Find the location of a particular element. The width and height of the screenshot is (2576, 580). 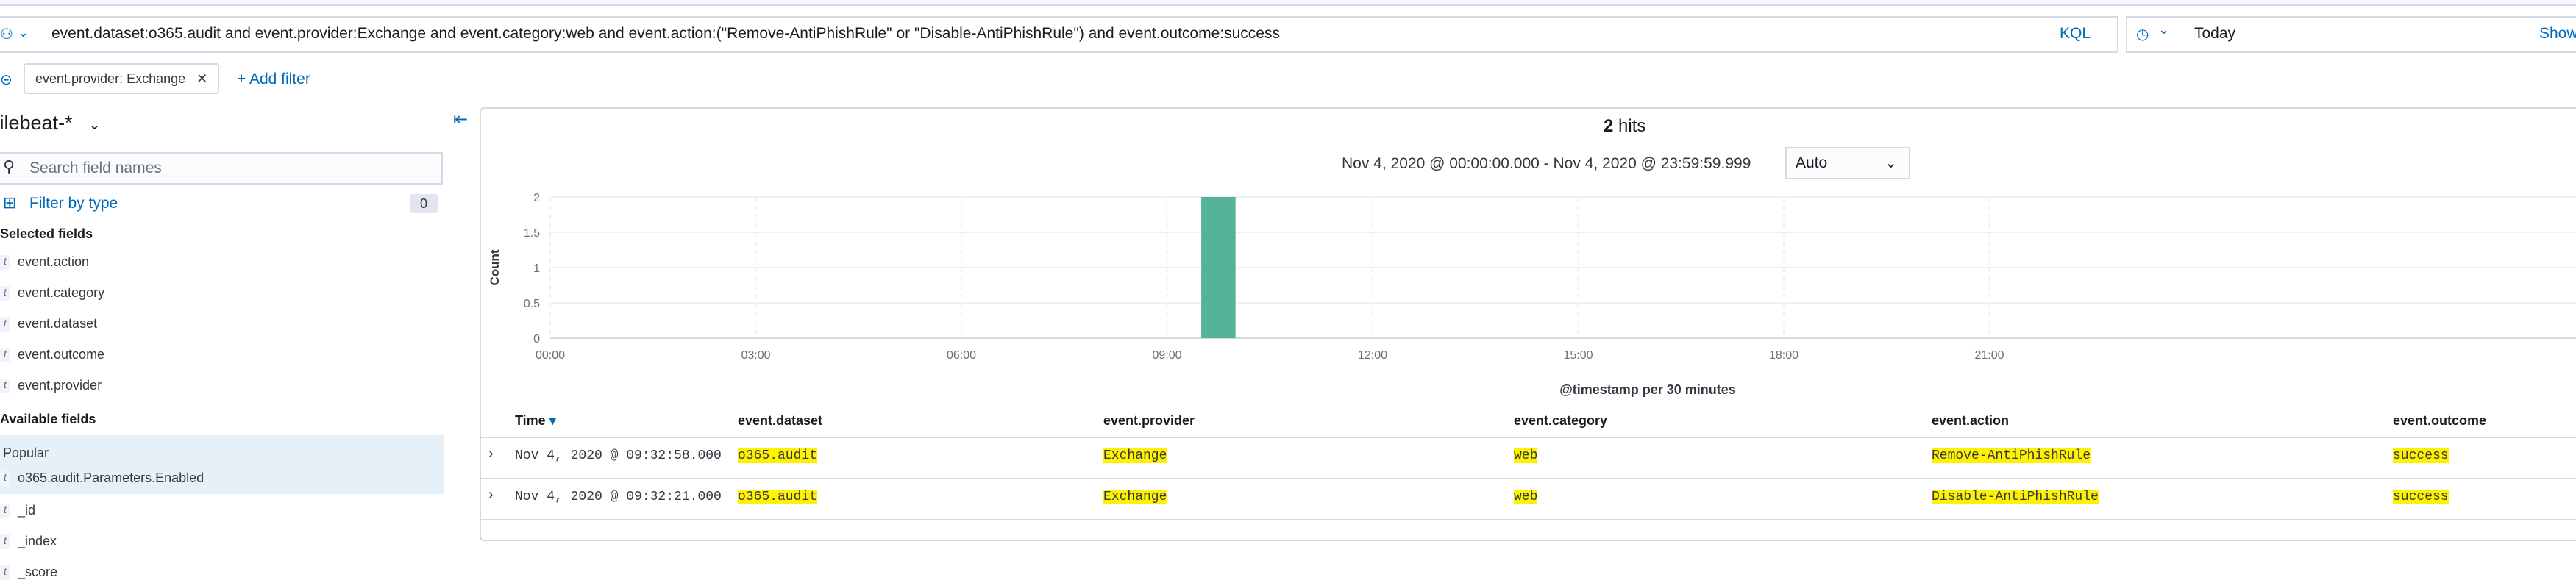

field-name: event.action is located at coordinates (54, 261).